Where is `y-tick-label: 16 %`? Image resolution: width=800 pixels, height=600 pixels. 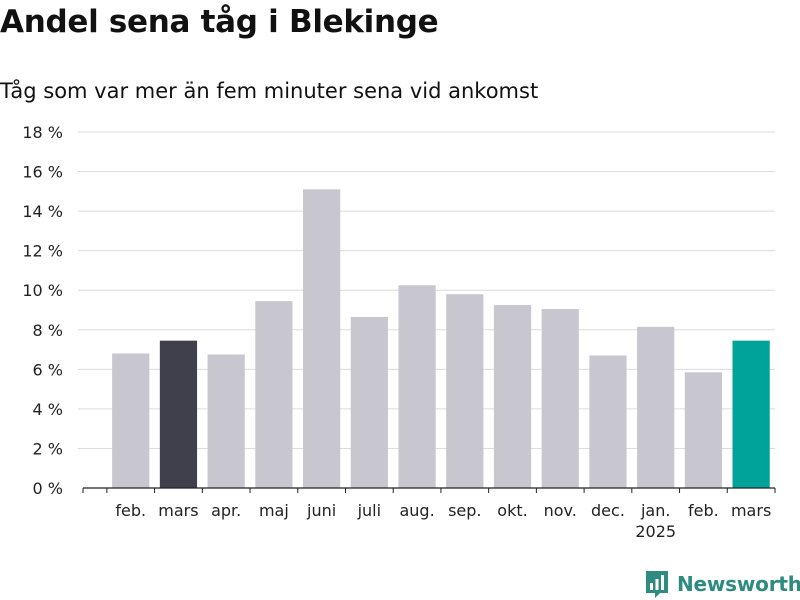
y-tick-label: 16 % is located at coordinates (42, 172).